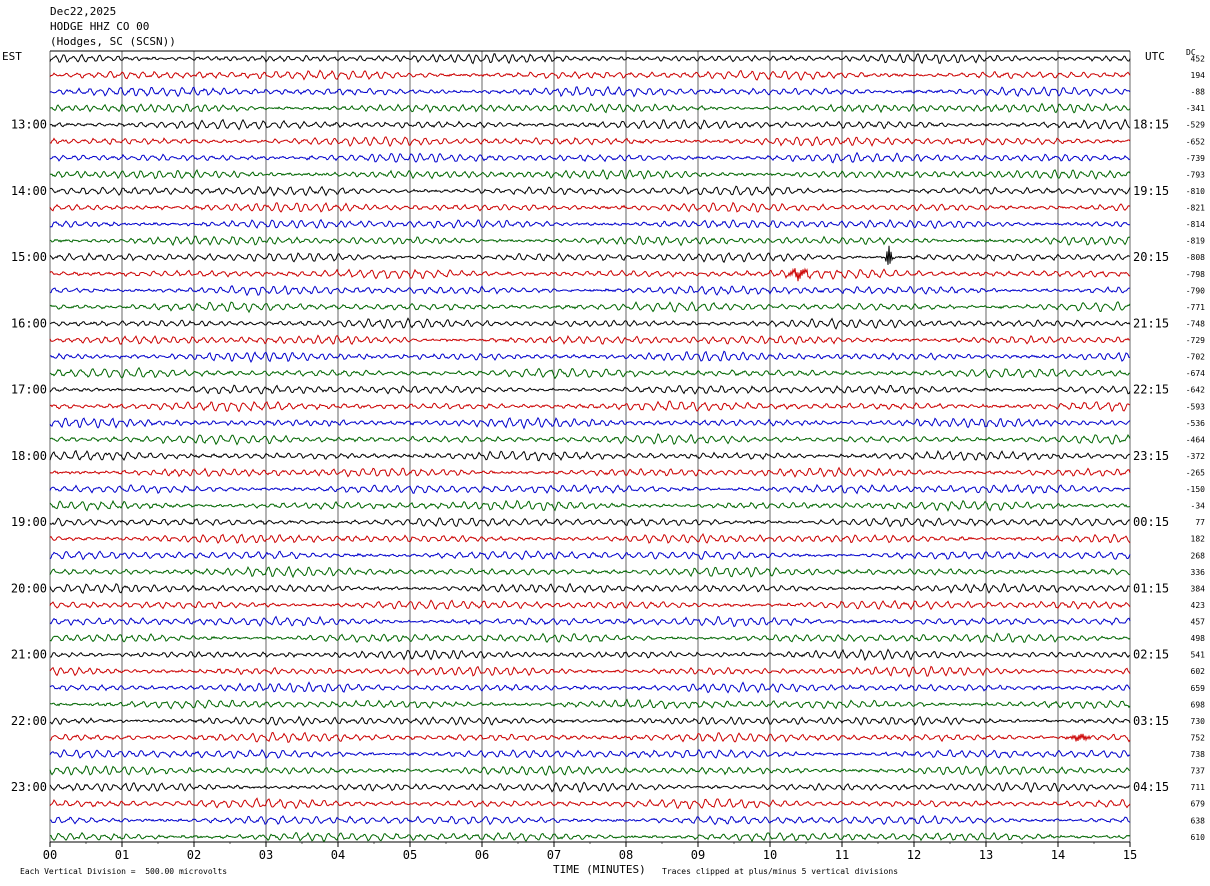 This screenshot has height=886, width=1210. Describe the element at coordinates (770, 855) in the screenshot. I see `x-tick-label: 10` at that location.